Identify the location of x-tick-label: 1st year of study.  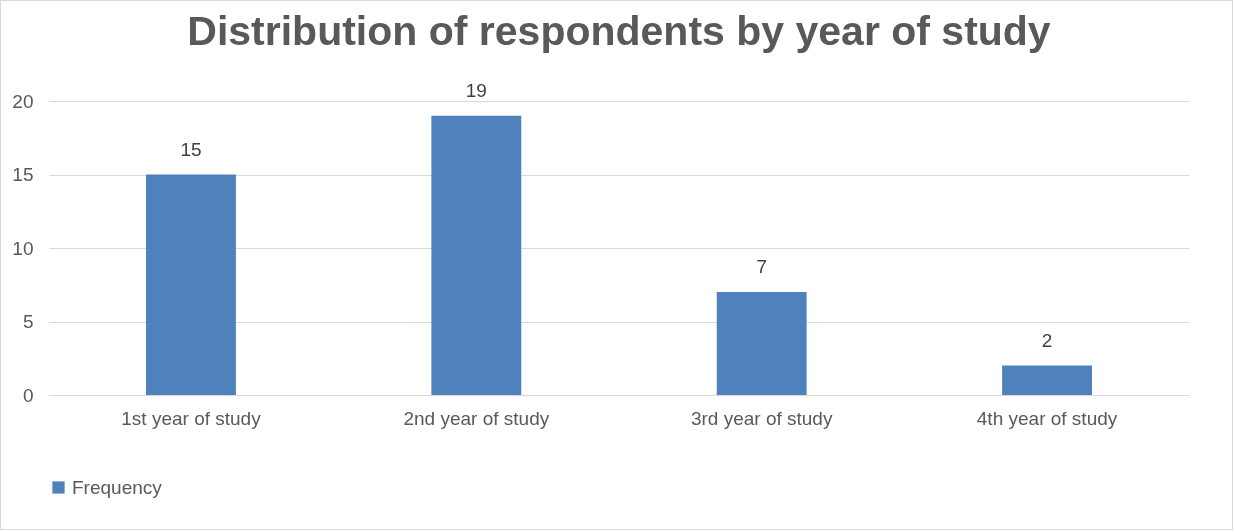
(191, 418).